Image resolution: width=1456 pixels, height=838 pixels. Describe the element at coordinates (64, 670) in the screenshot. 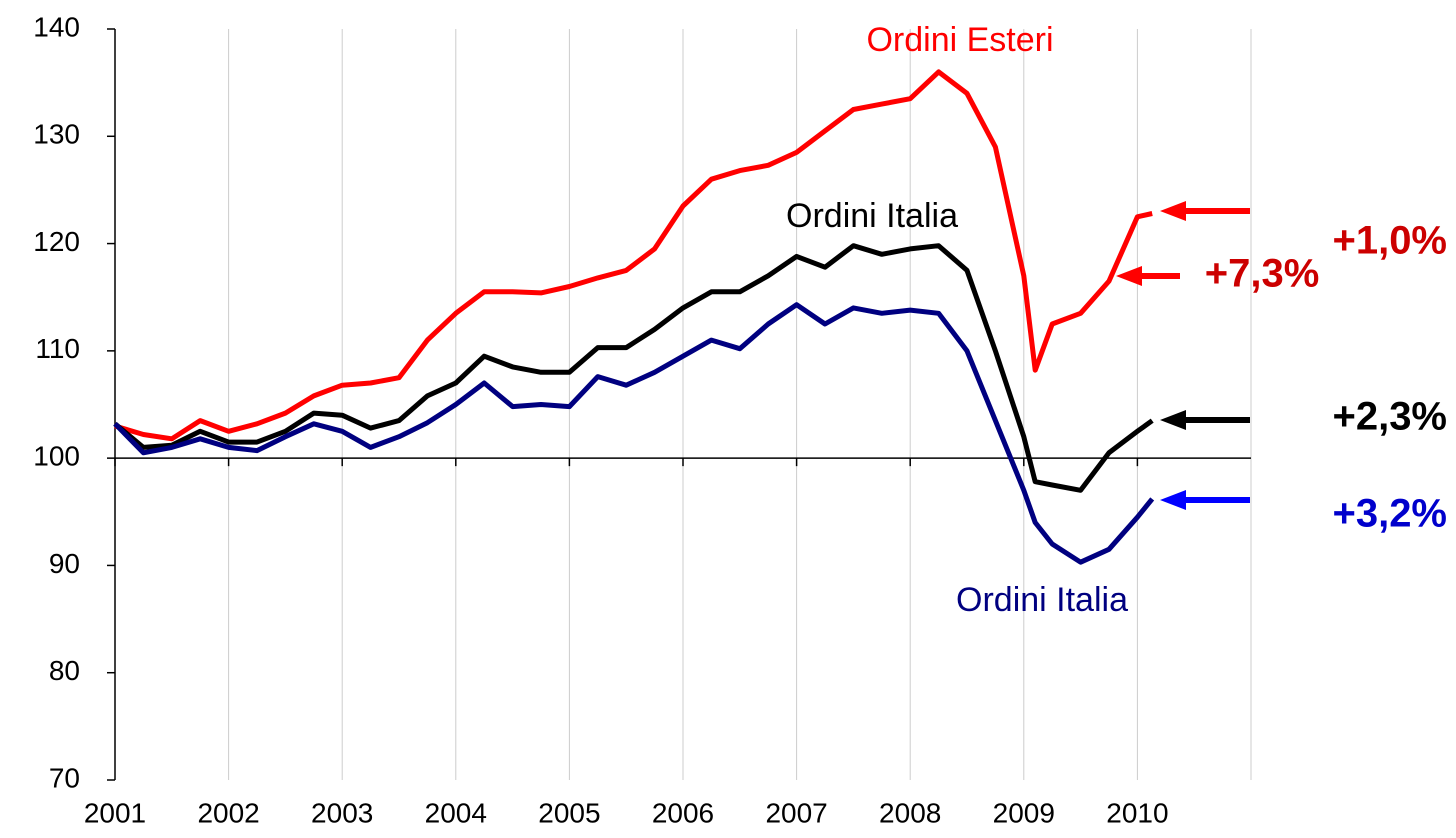

I see `y-tick-label: 80` at that location.